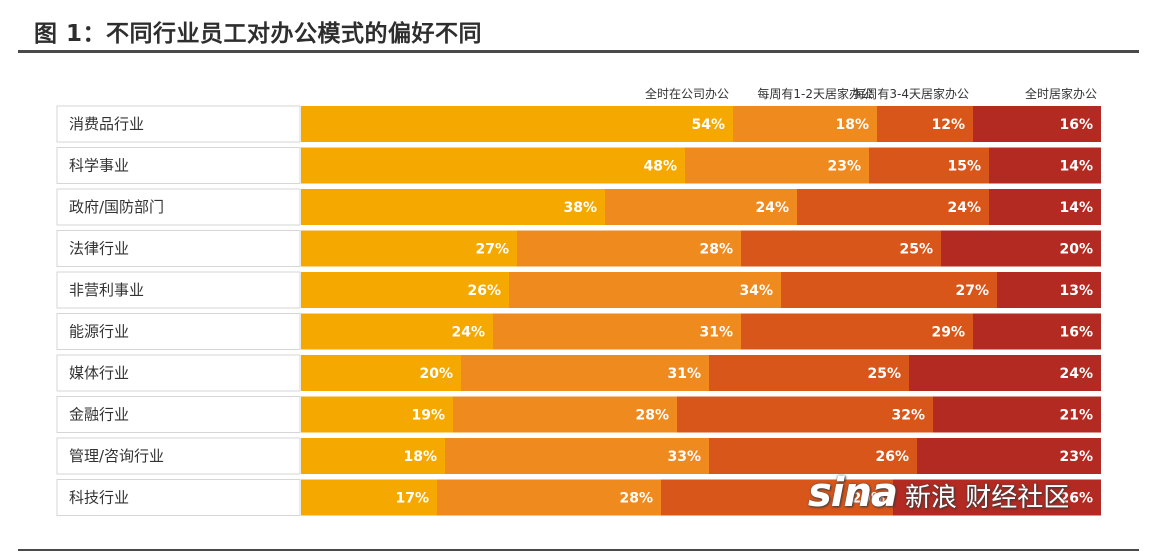 The height and width of the screenshot is (556, 1155). I want to click on watermark: sina 新浪 财经社区, so click(938, 493).